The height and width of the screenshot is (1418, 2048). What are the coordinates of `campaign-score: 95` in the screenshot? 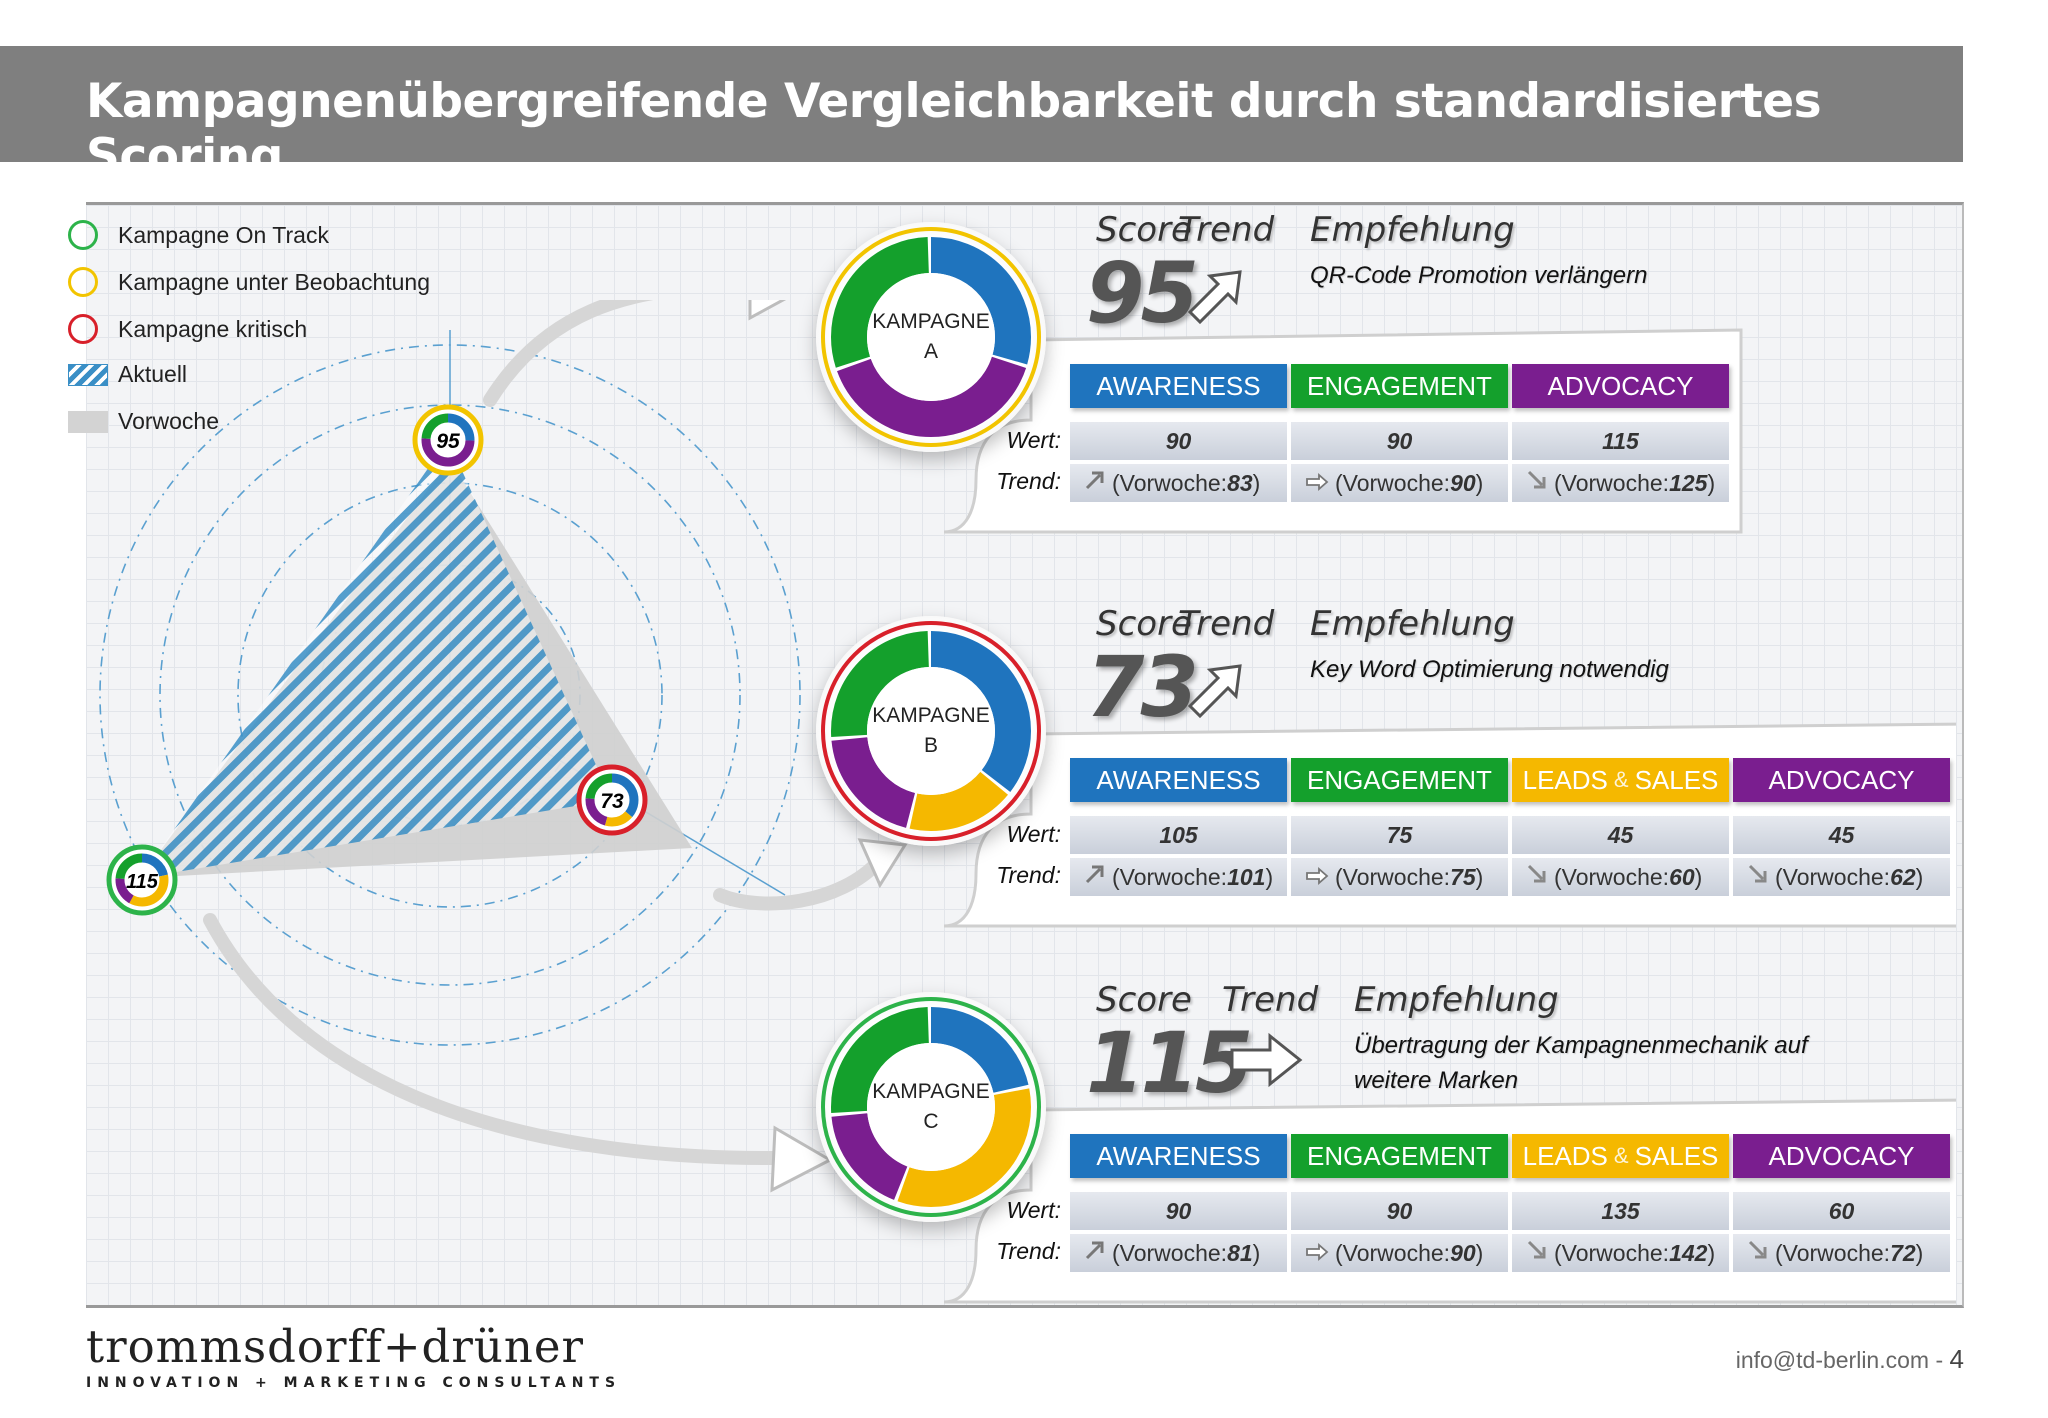 It's located at (1142, 293).